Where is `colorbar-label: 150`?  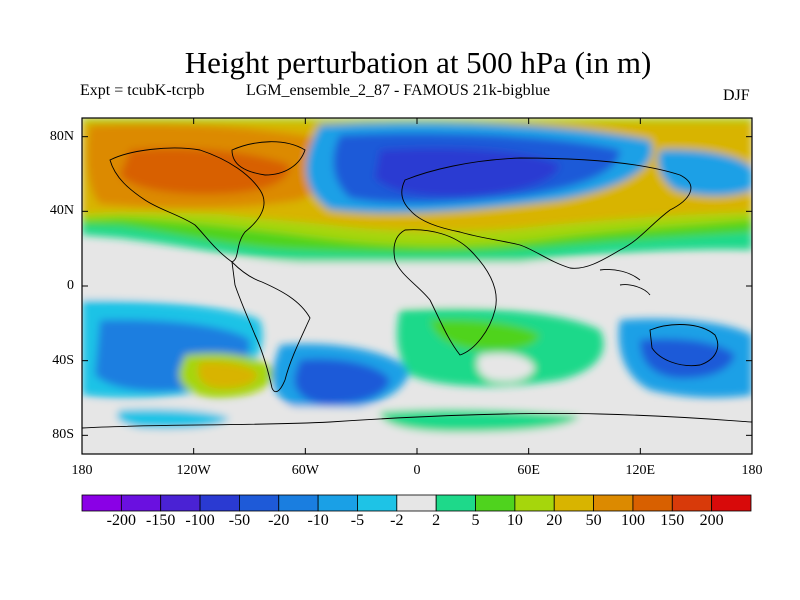
colorbar-label: 150 is located at coordinates (672, 520).